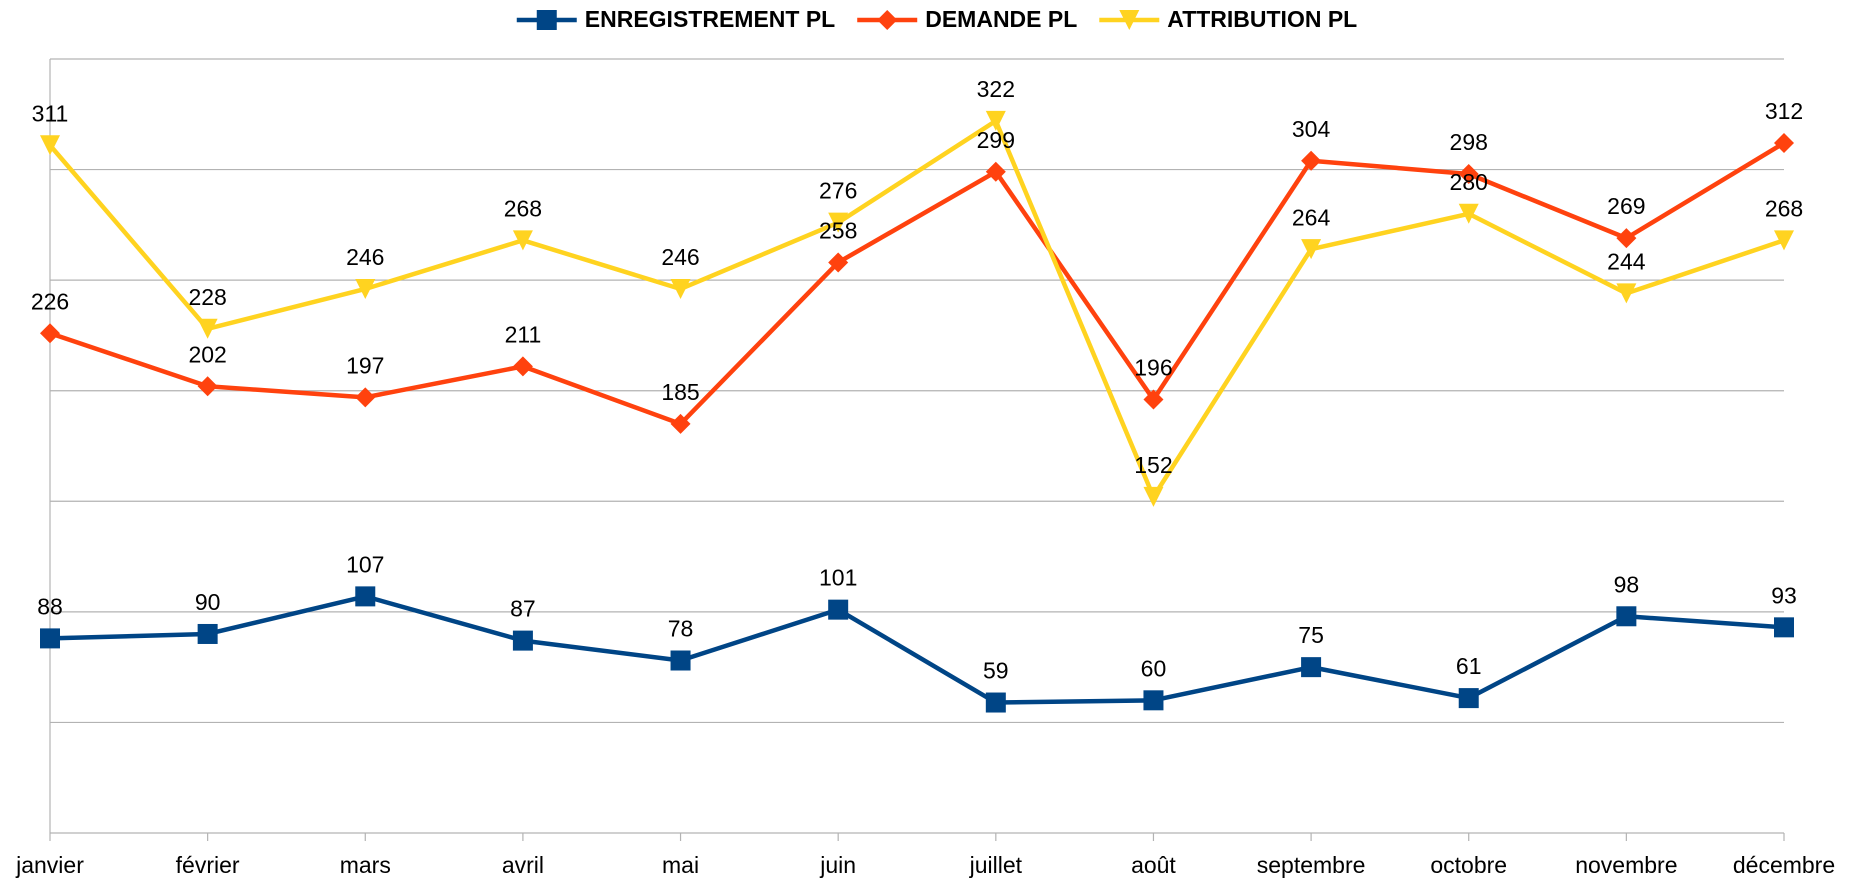 Image resolution: width=1853 pixels, height=879 pixels. I want to click on x-tick-label: octobre, so click(1468, 865).